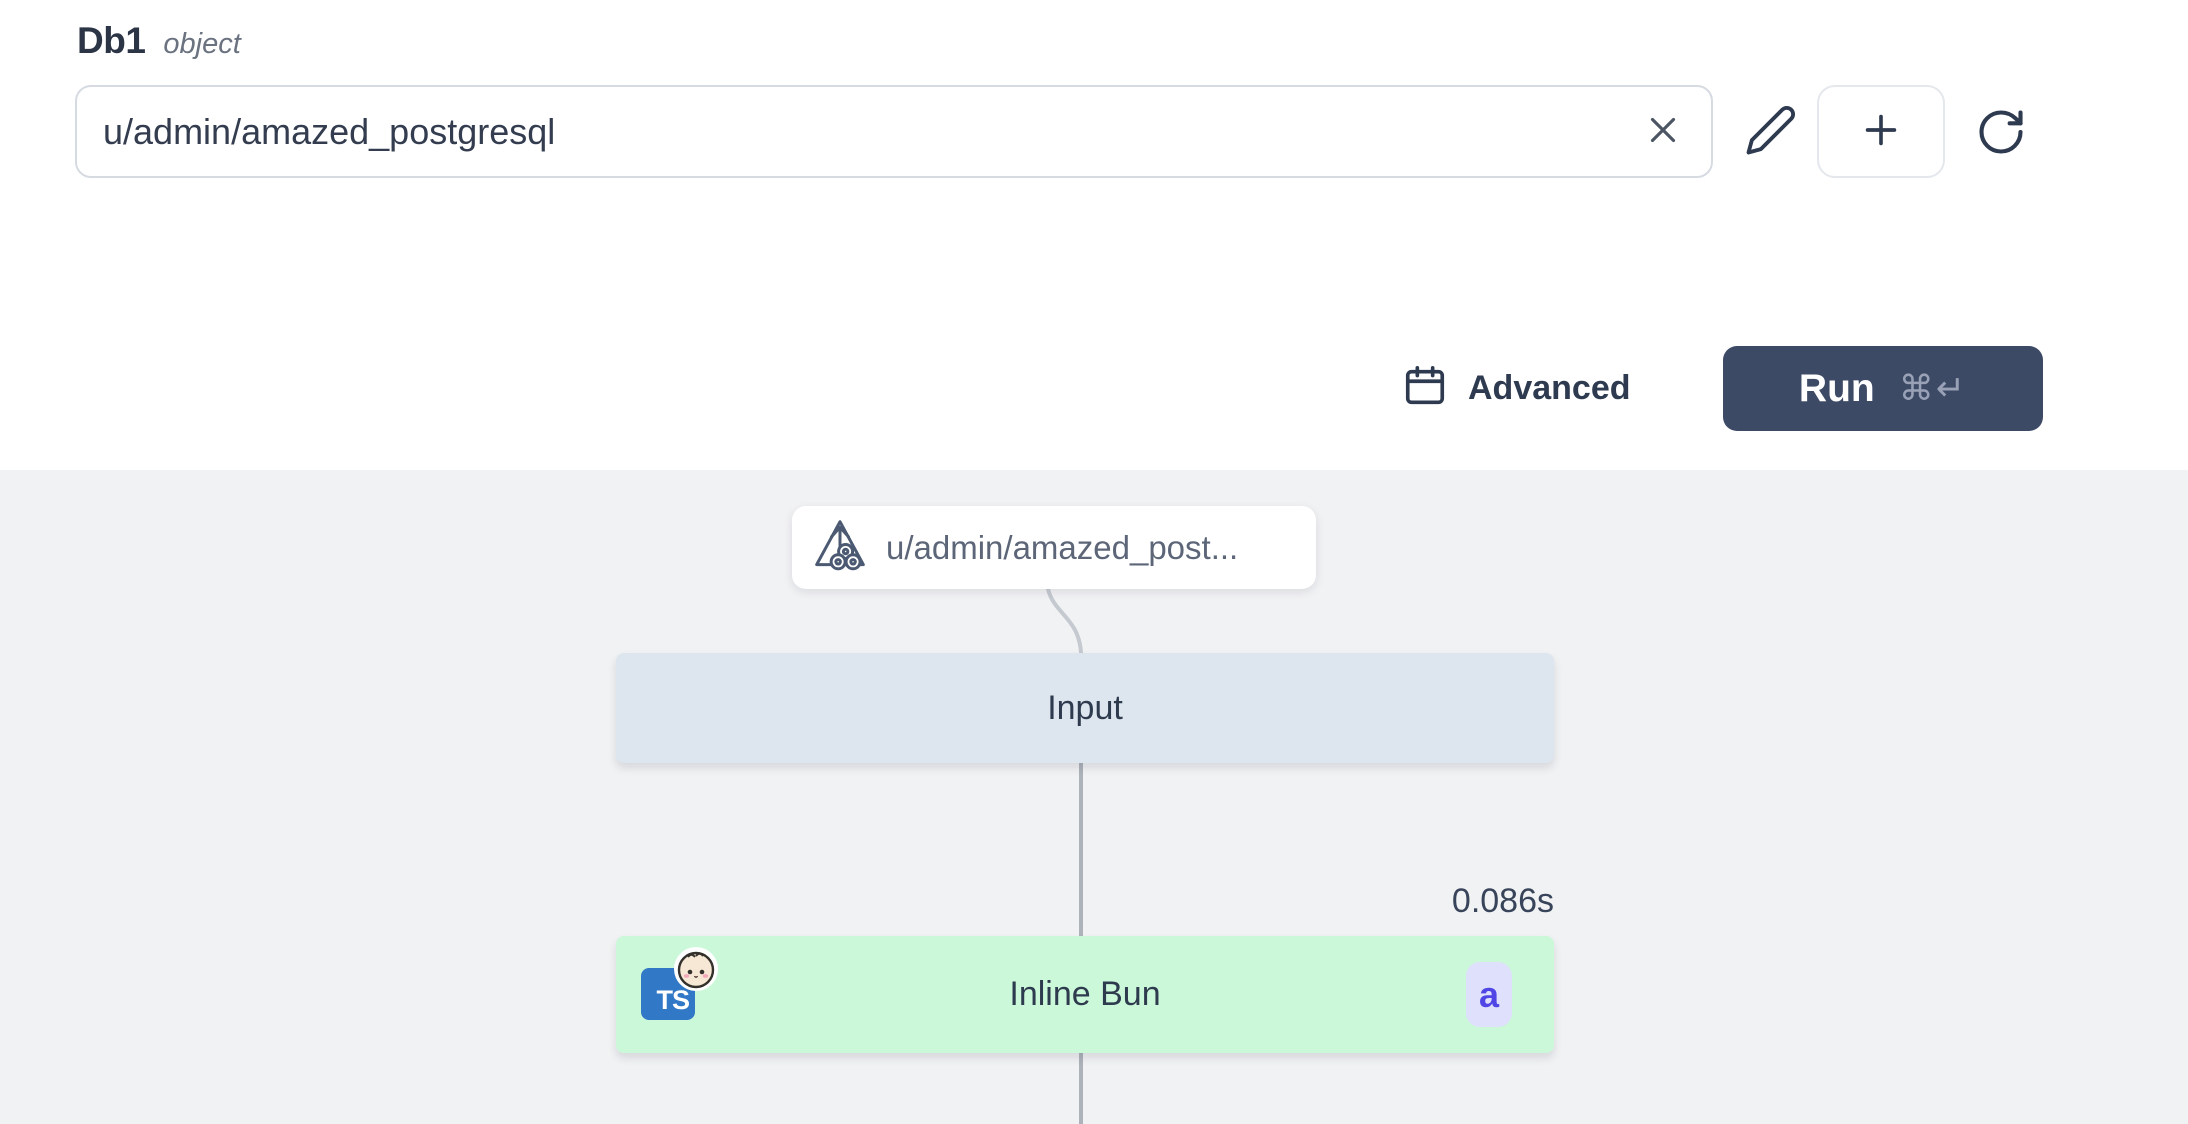 The width and height of the screenshot is (2188, 1124). I want to click on bun-icon, so click(696, 969).